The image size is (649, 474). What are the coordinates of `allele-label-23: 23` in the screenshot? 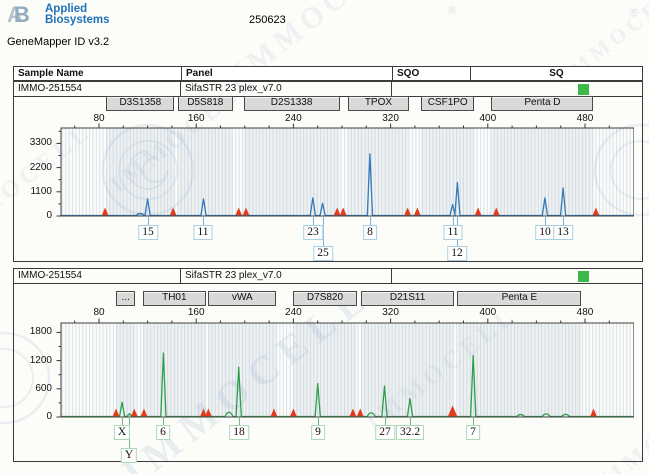 It's located at (313, 232).